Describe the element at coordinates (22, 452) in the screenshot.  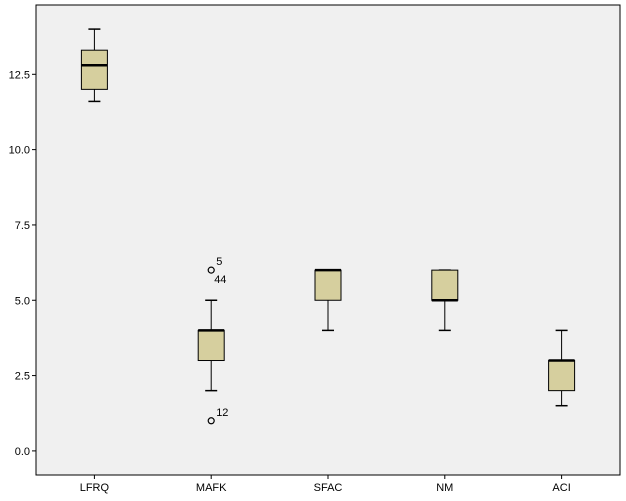
I see `y-tick-label: 0.0` at that location.